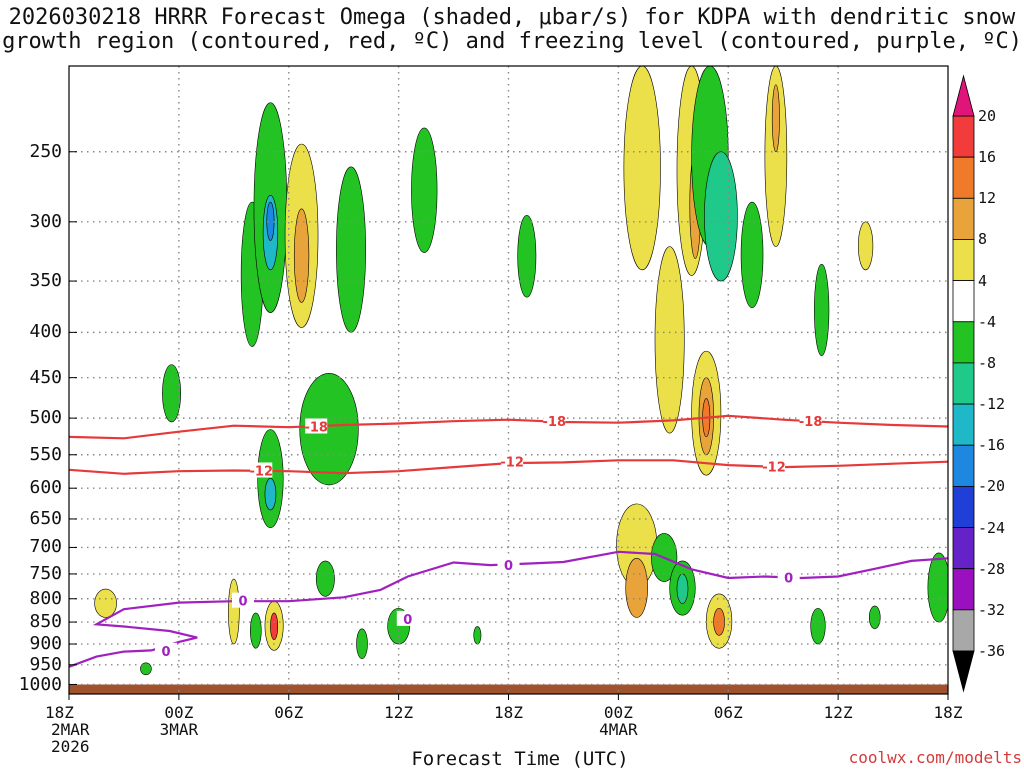 The width and height of the screenshot is (1024, 770). Describe the element at coordinates (788, 579) in the screenshot. I see `contour-label-2-2: 0` at that location.